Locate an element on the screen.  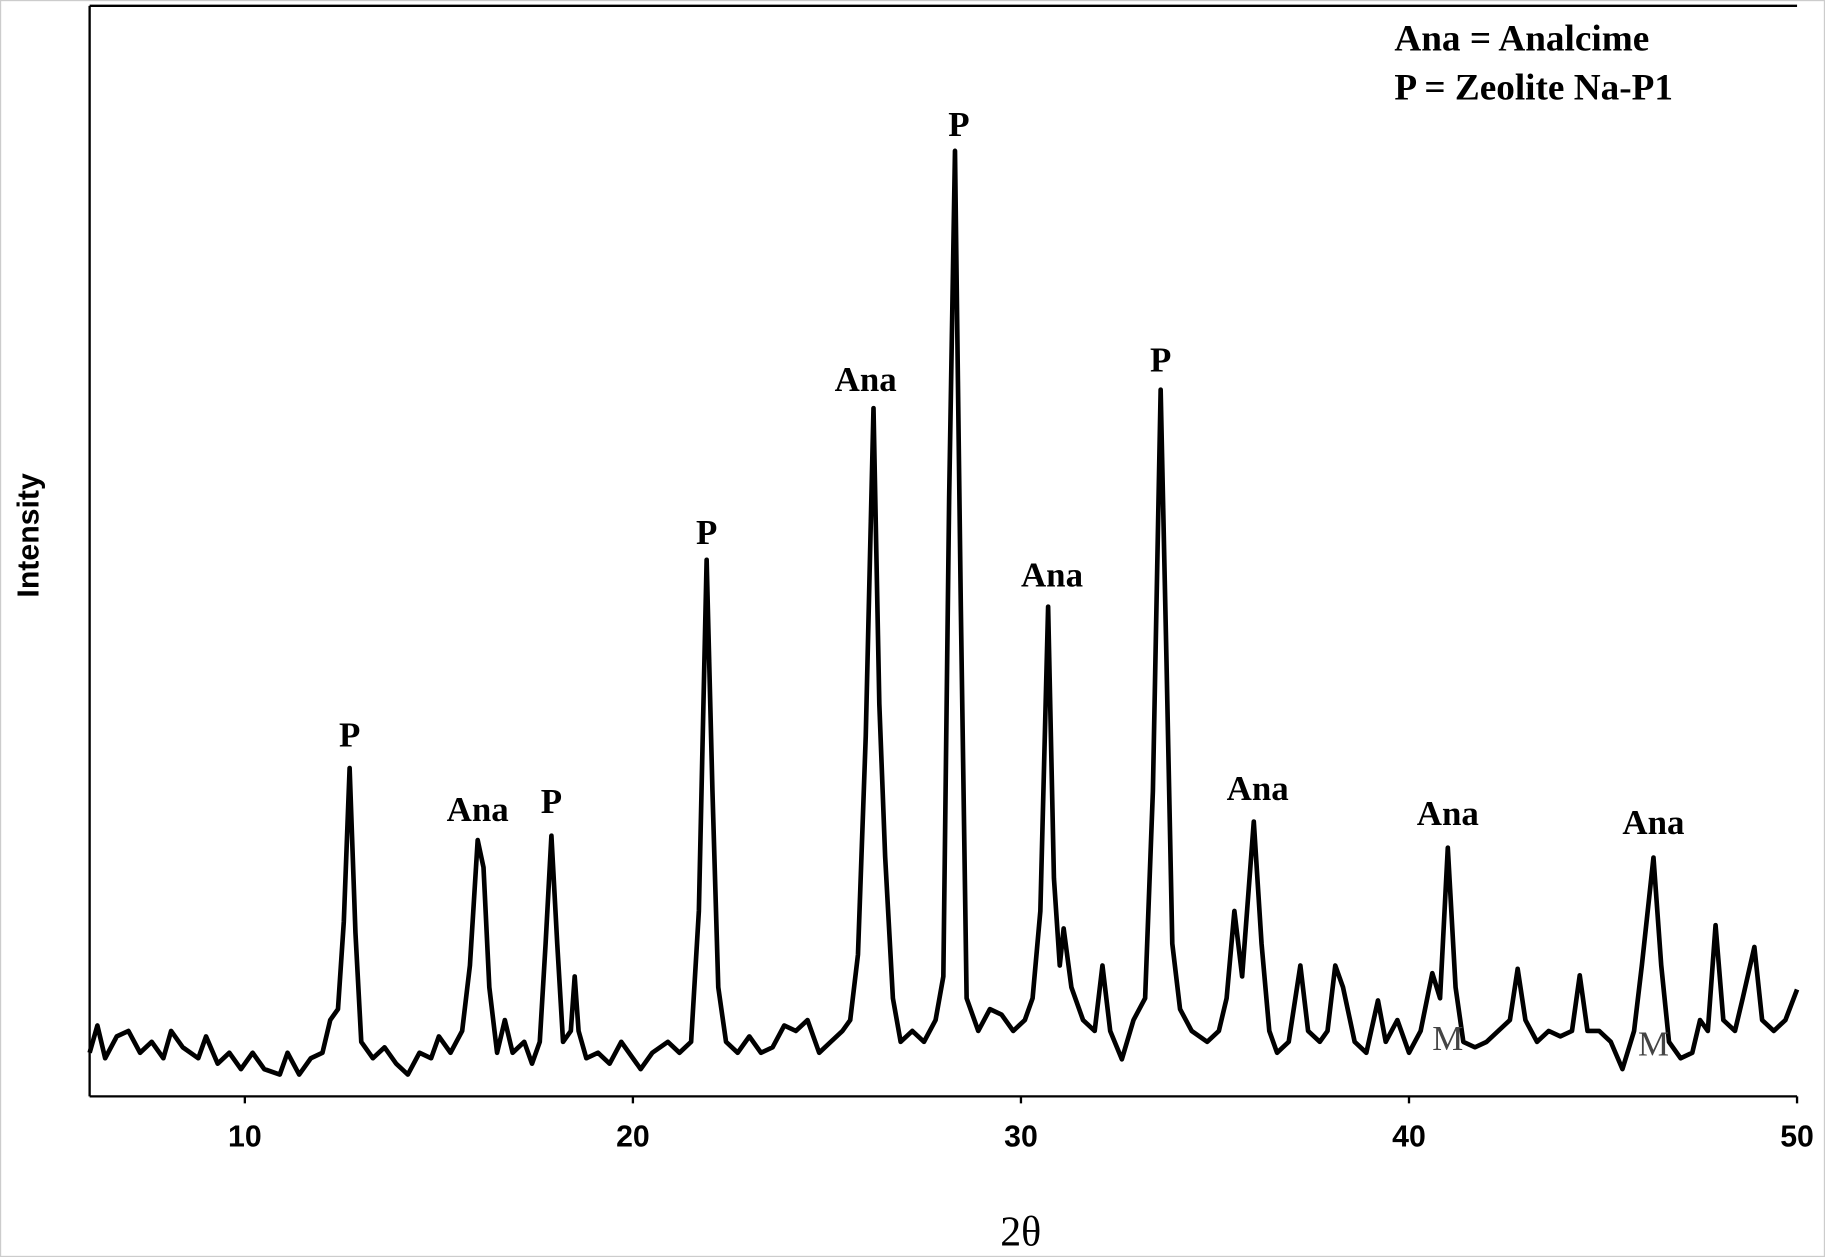
x-tick-label: 30 is located at coordinates (1021, 1136).